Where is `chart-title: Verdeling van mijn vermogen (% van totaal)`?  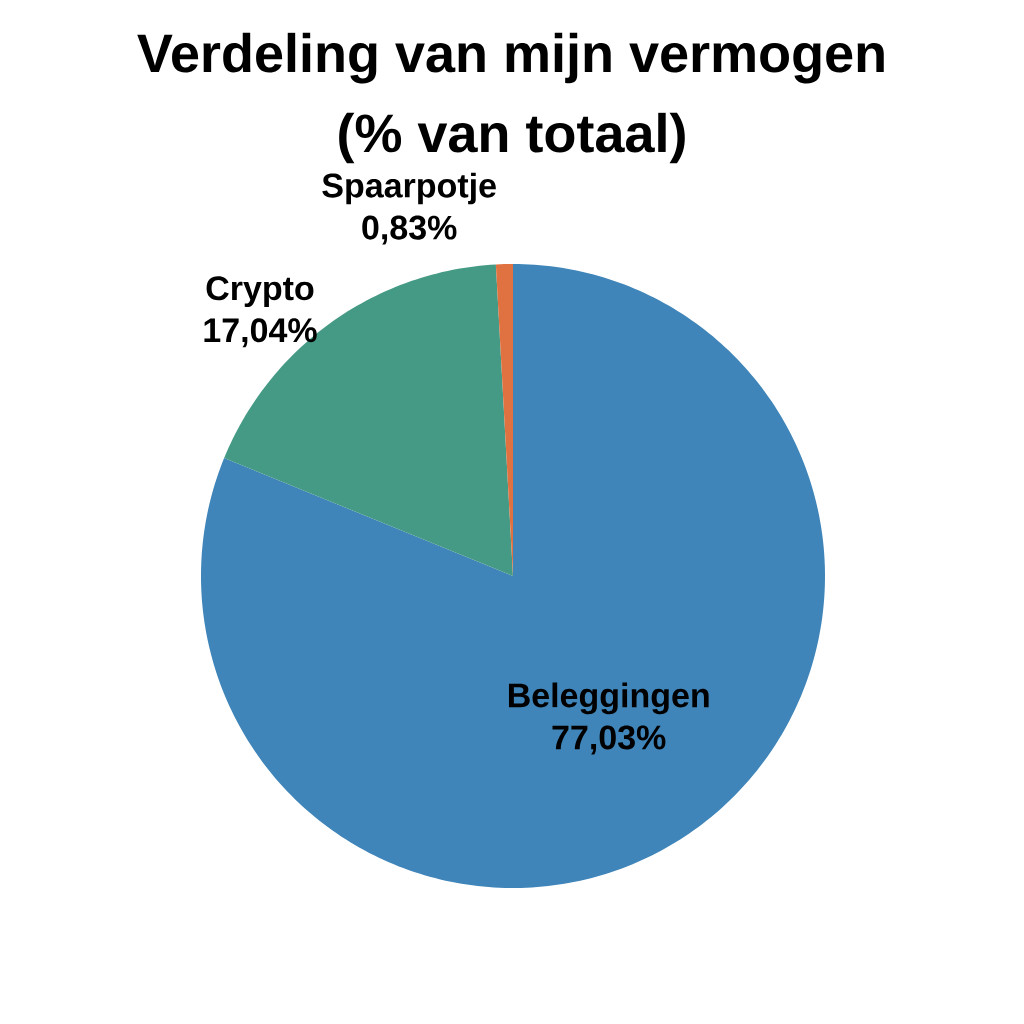
chart-title: Verdeling van mijn vermogen (% van totaal) is located at coordinates (510, 98).